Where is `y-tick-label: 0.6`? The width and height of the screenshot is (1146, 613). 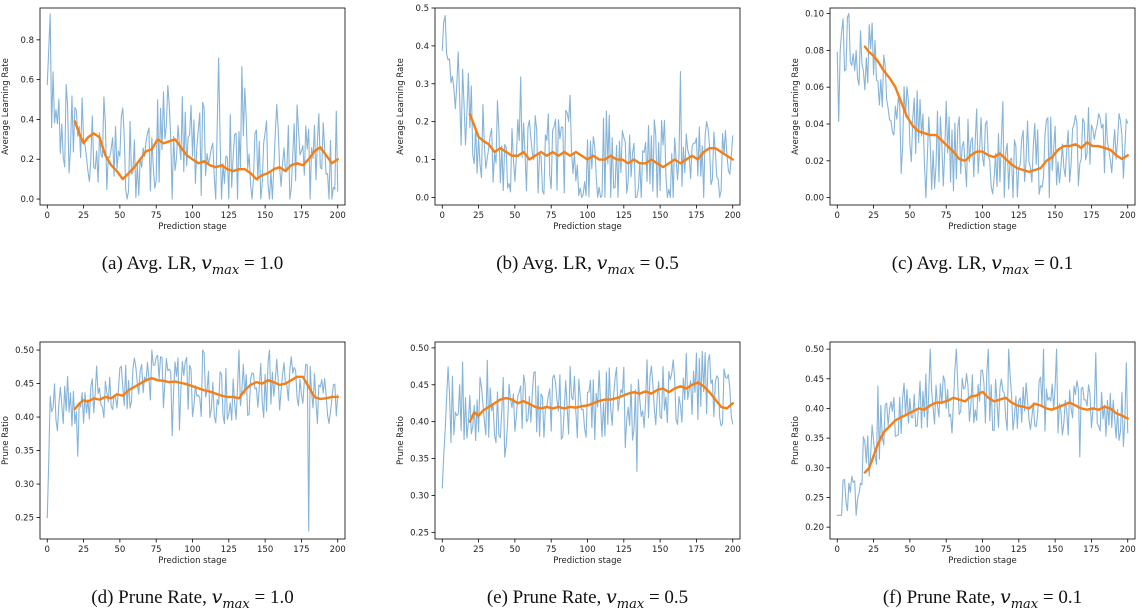
y-tick-label: 0.6 is located at coordinates (27, 81).